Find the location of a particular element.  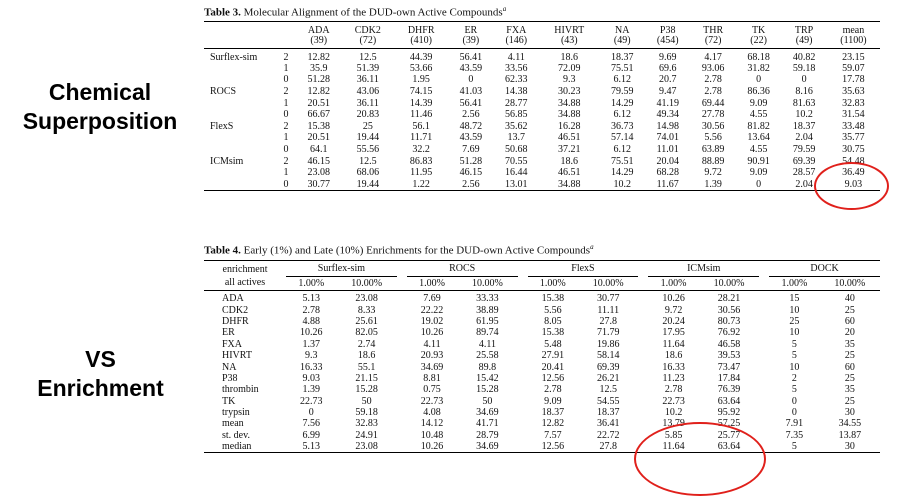

table4-value-cell: 15.38 is located at coordinates (553, 333).